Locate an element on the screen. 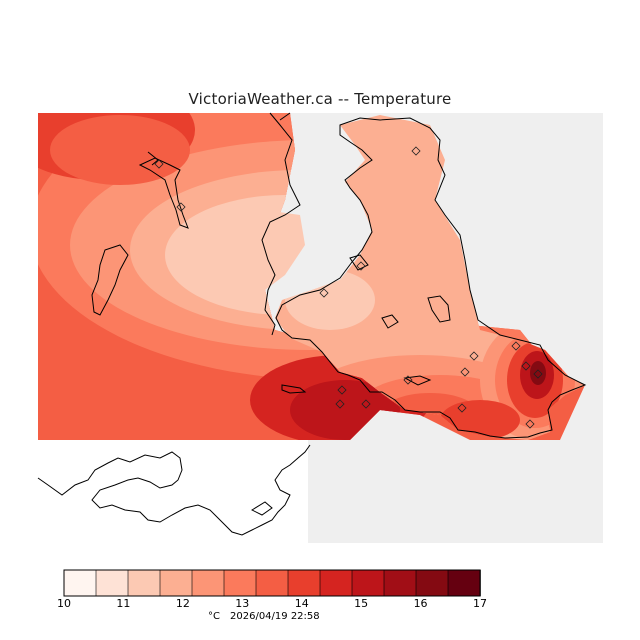  legend-tick-label: 16 is located at coordinates (421, 603).